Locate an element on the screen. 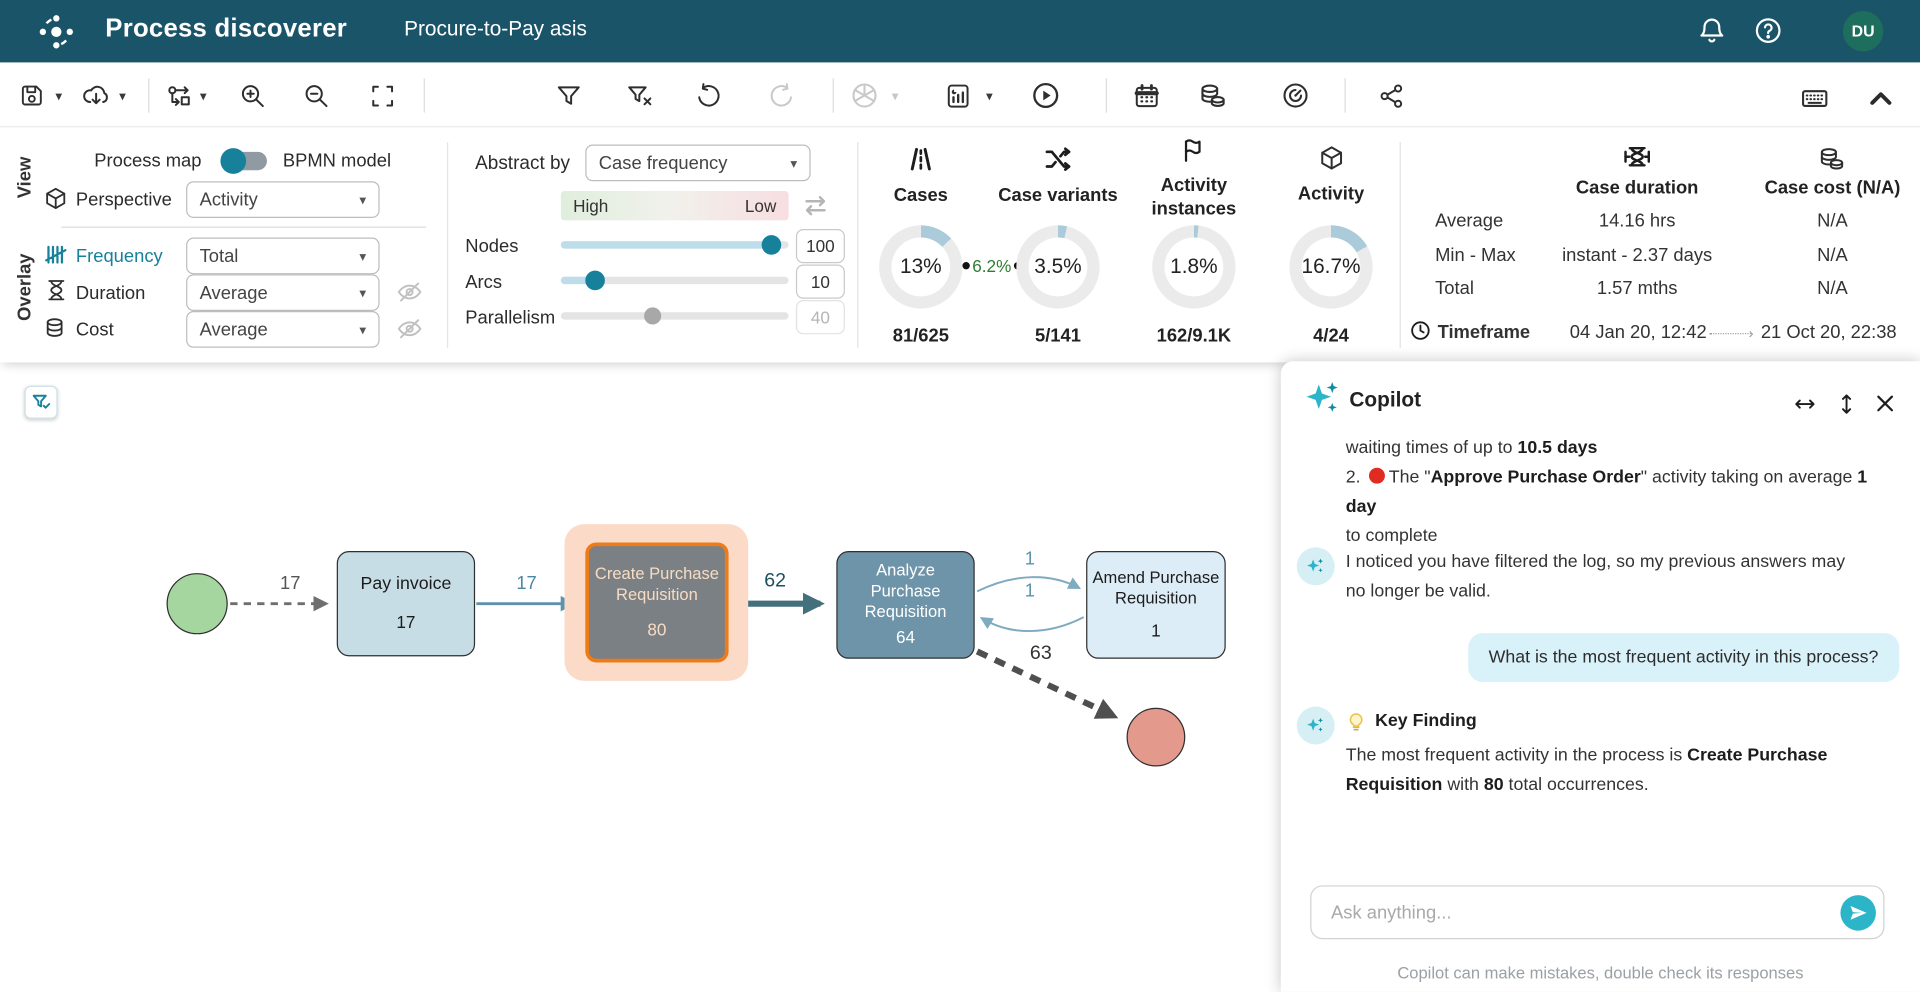  goal-icon is located at coordinates (1295, 95).